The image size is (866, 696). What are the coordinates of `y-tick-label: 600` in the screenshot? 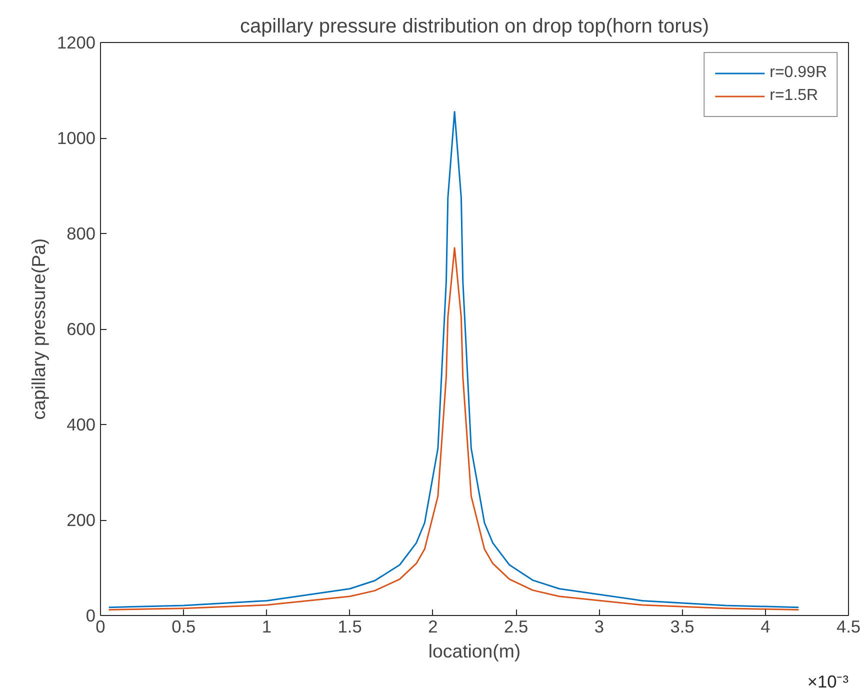 It's located at (81, 329).